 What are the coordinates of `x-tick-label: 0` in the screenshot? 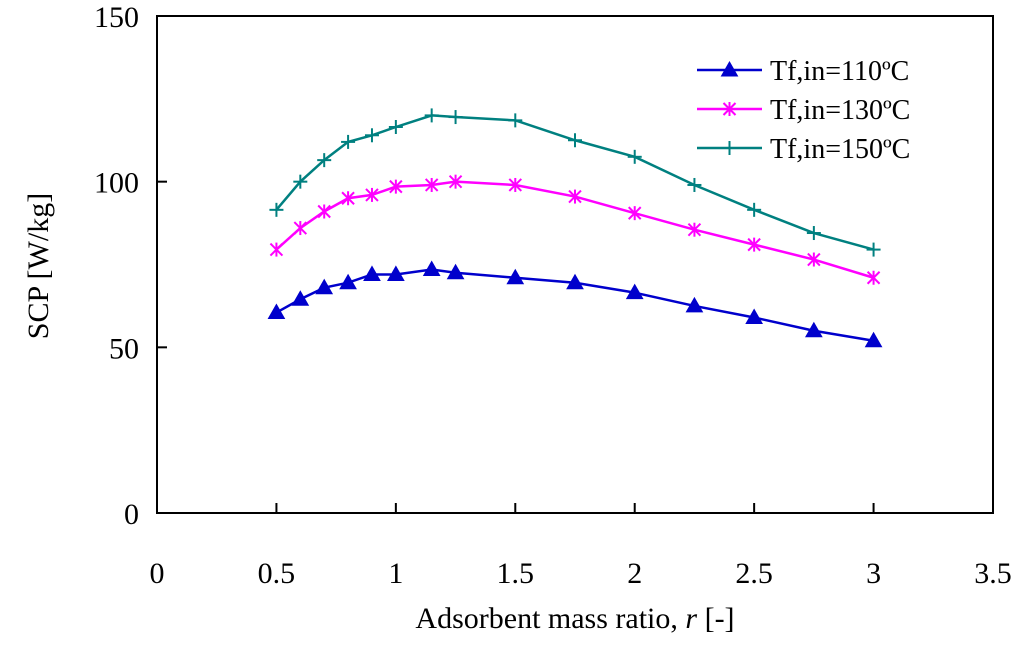 It's located at (157, 573).